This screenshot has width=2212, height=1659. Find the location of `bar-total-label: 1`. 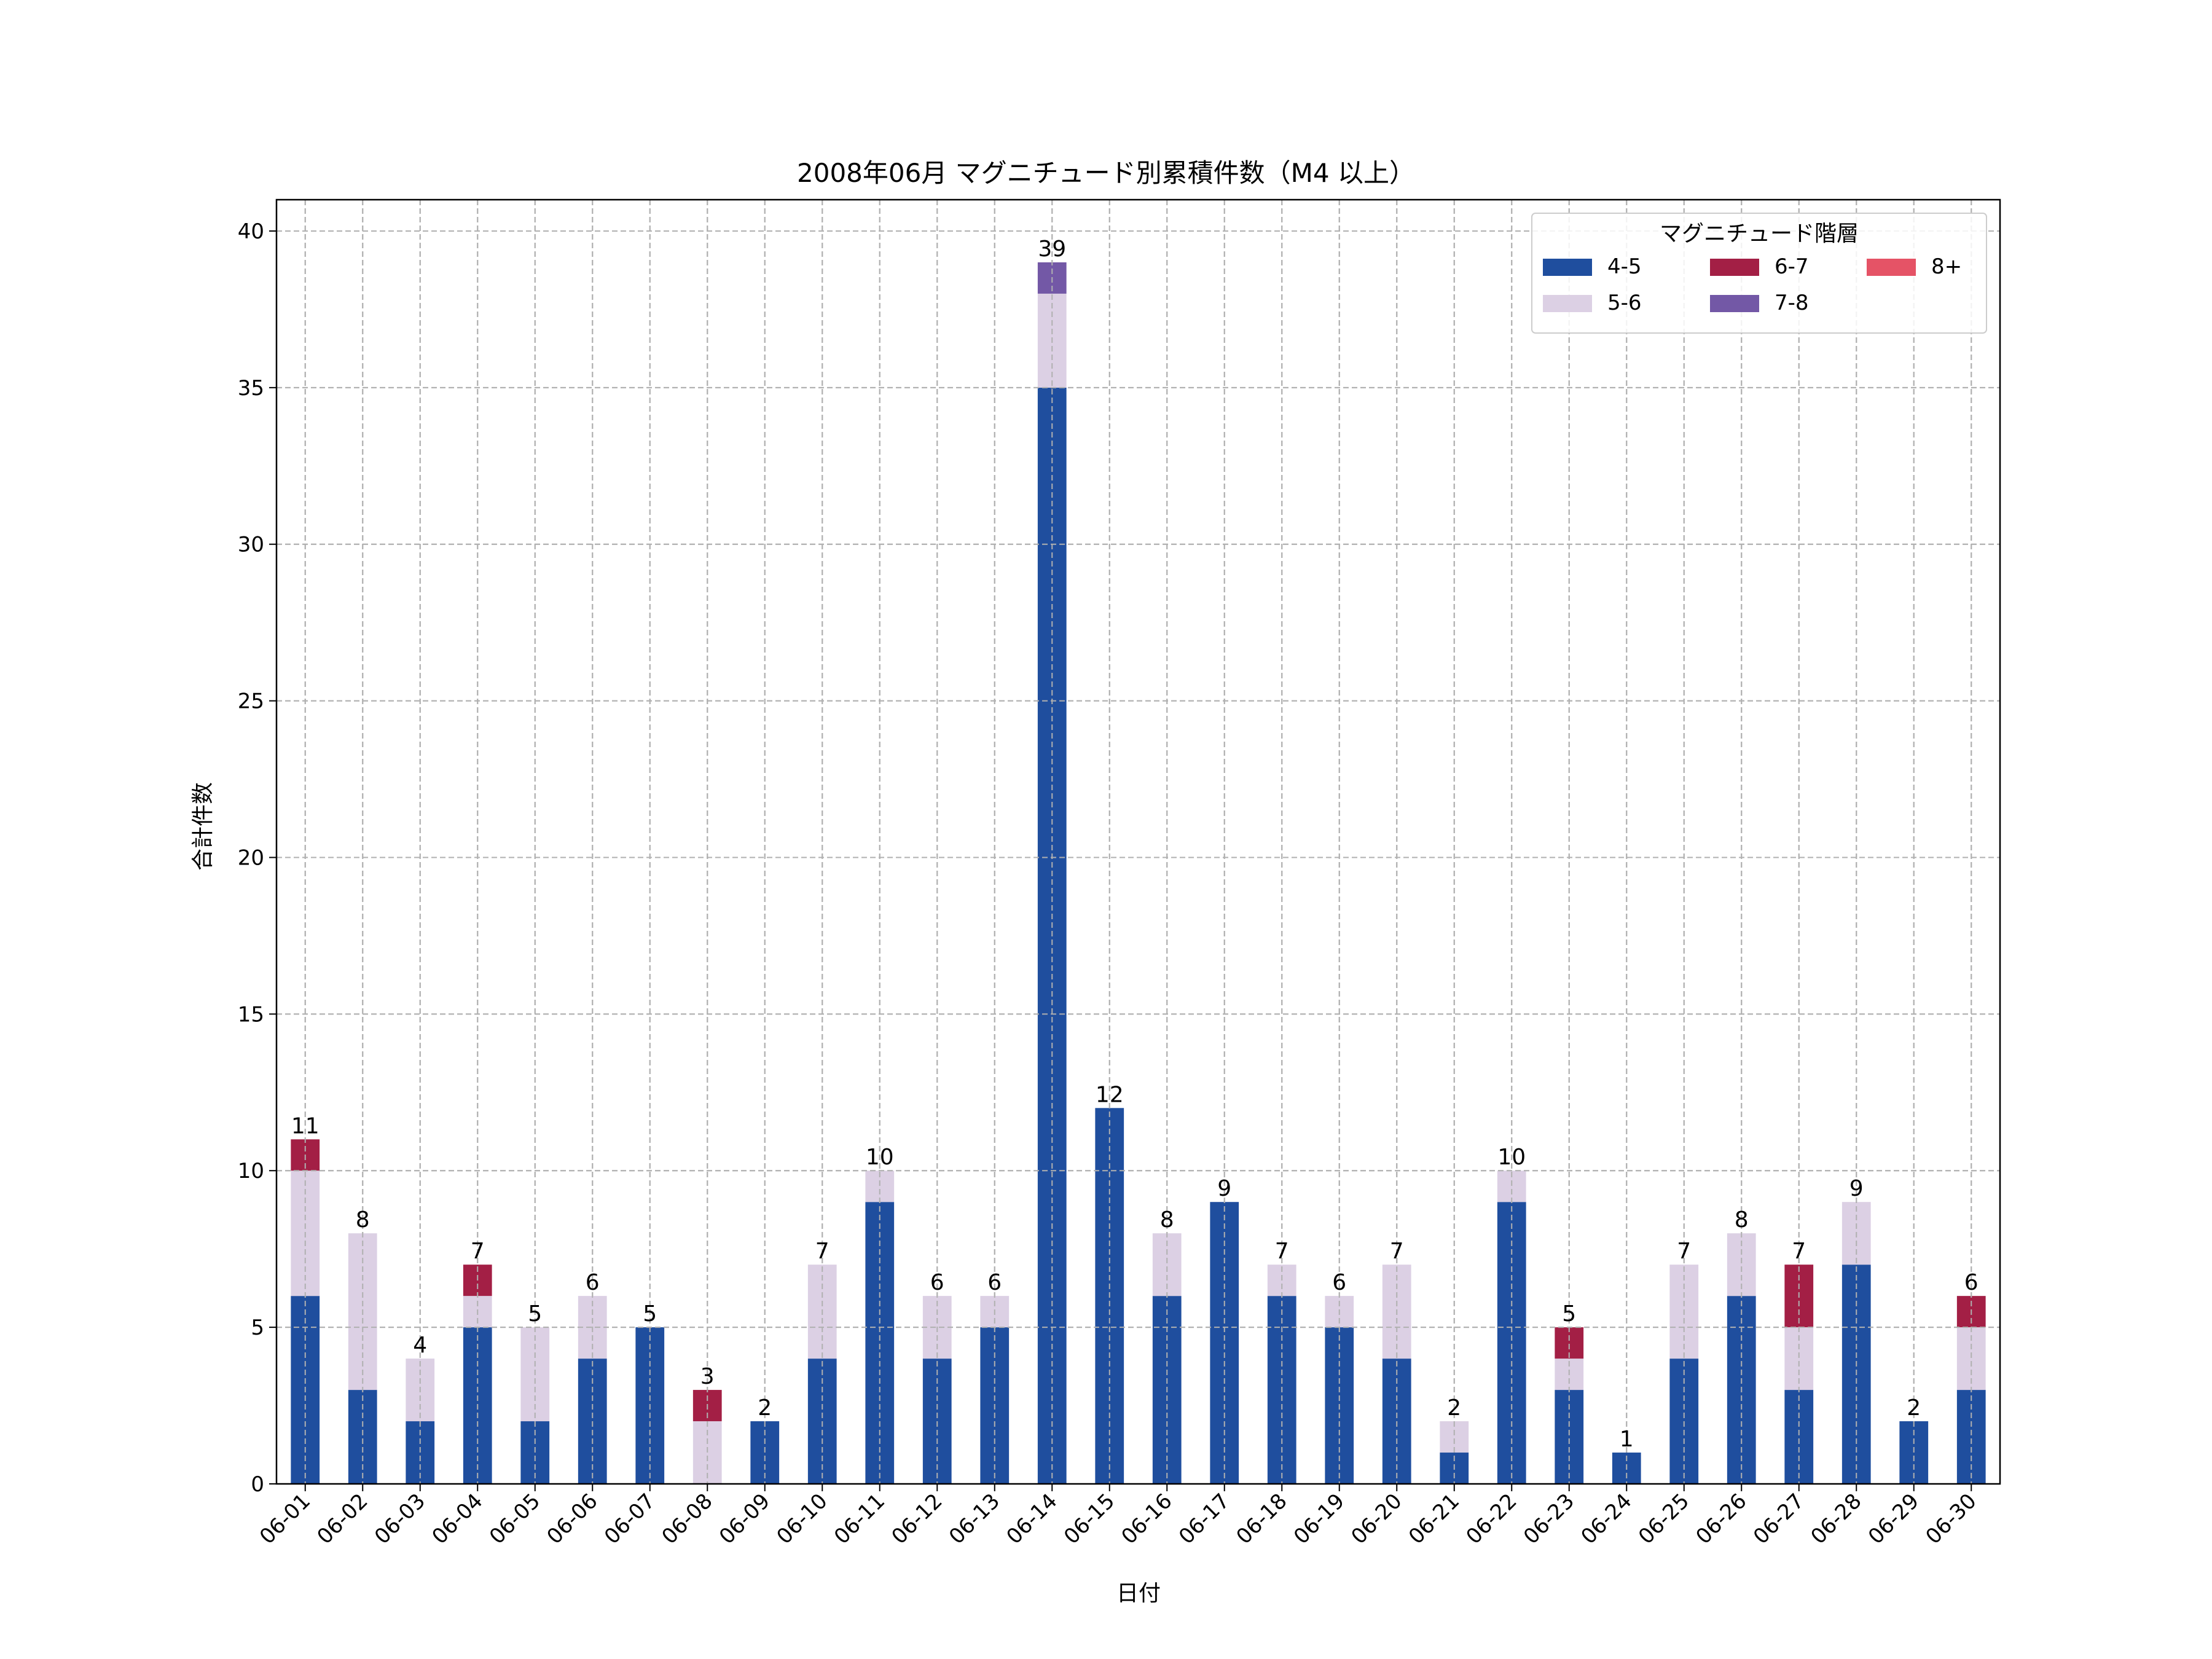

bar-total-label: 1 is located at coordinates (1627, 1439).